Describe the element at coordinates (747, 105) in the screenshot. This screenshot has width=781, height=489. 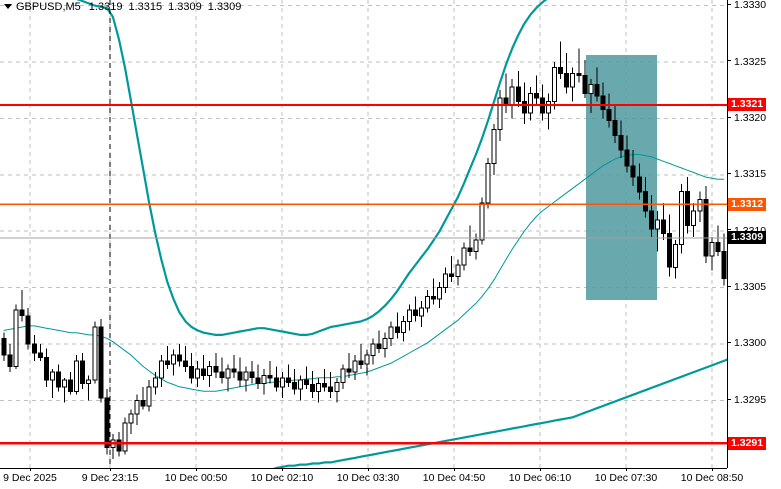
I see `resistance-price-label: 1.3321` at that location.